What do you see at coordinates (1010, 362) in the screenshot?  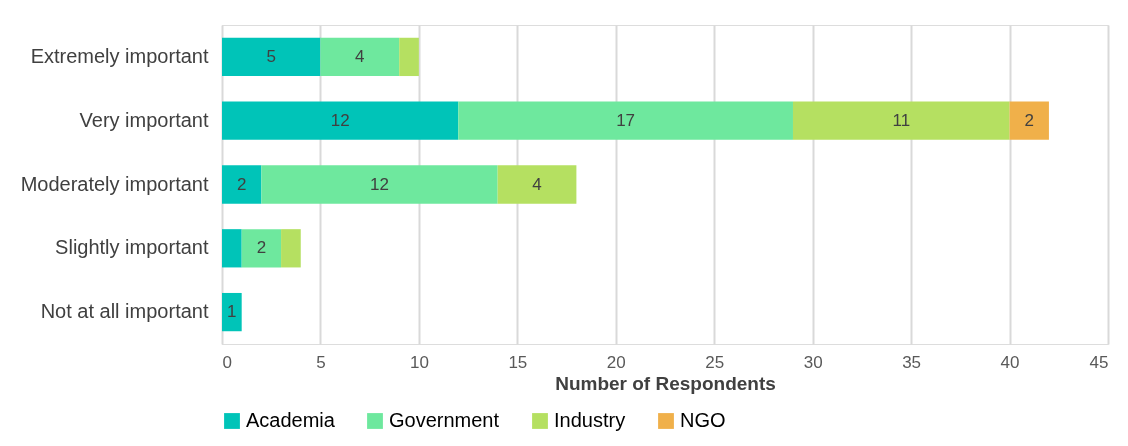 I see `x-tick-label: 40` at bounding box center [1010, 362].